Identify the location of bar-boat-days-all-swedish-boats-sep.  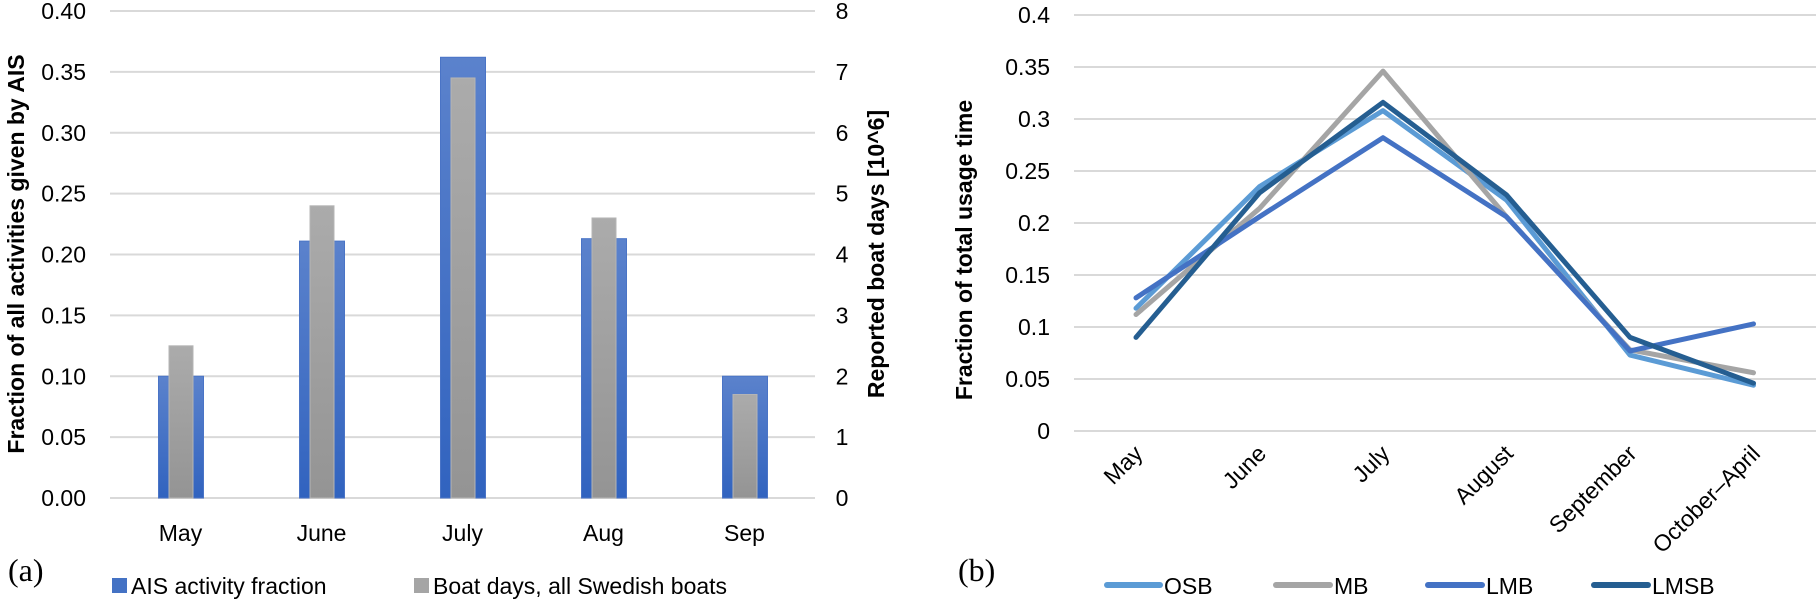
(745, 446).